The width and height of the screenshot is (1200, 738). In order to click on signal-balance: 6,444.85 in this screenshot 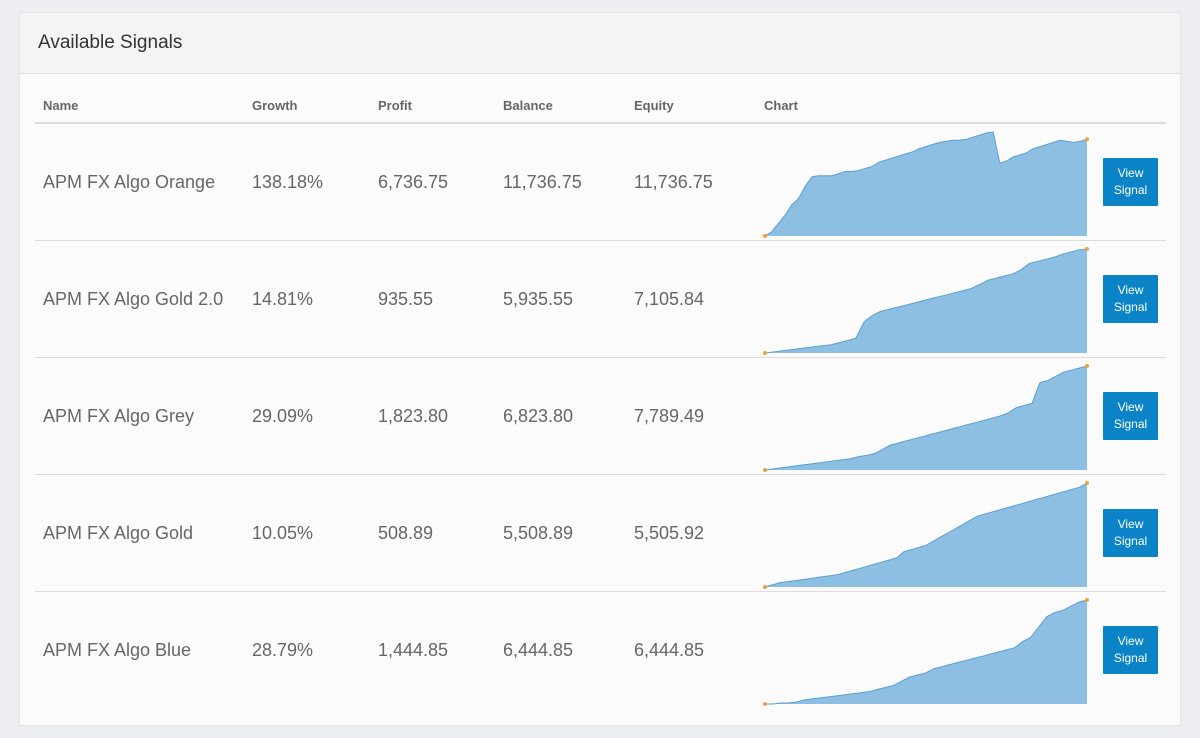, I will do `click(538, 650)`.